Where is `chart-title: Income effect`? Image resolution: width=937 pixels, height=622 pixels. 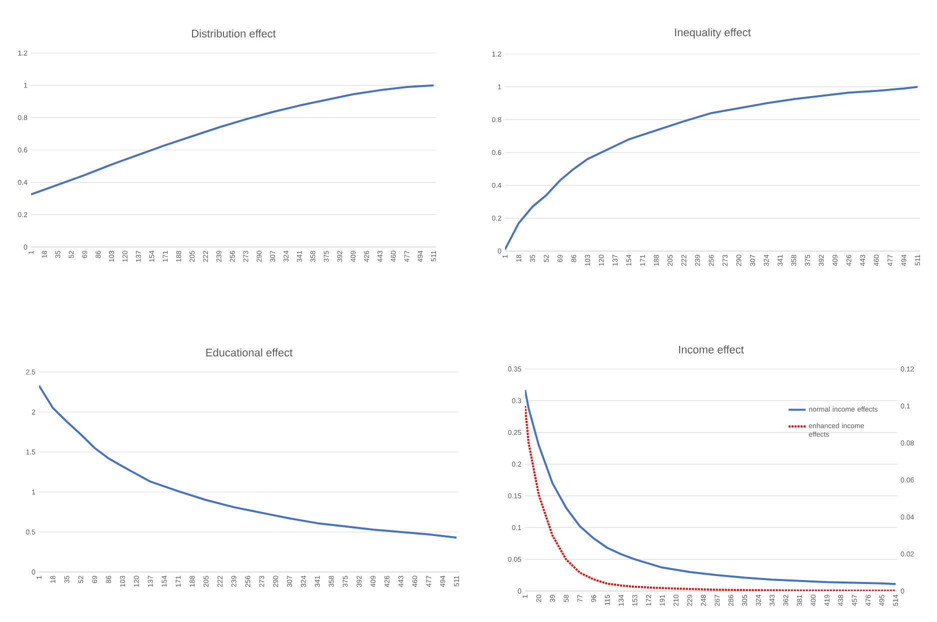 chart-title: Income effect is located at coordinates (711, 349).